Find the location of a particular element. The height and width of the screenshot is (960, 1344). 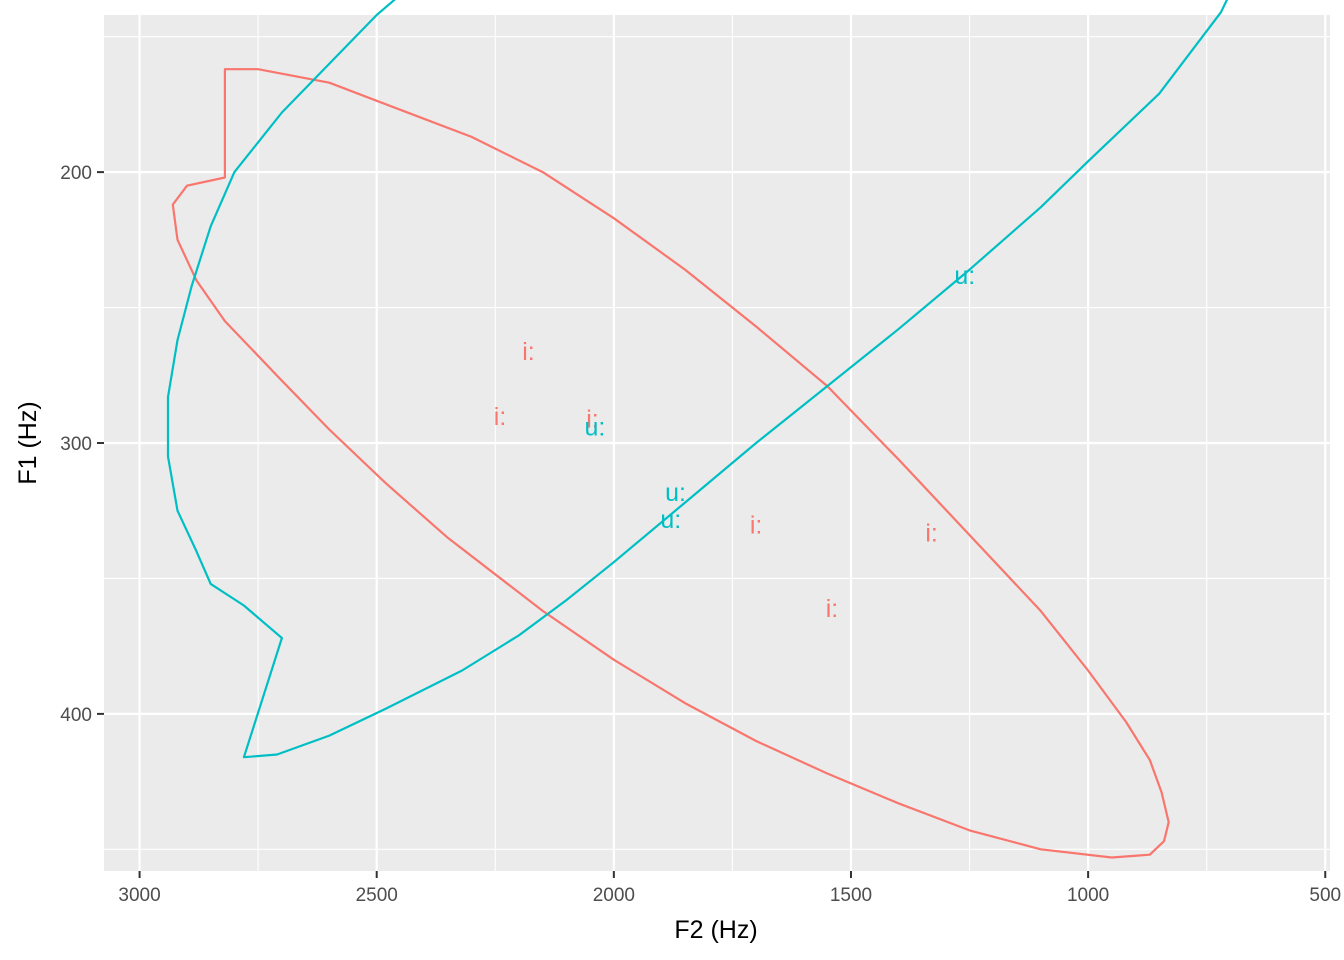

point-labels: i:i: i:i: i:i:u:u:u:u: is located at coordinates (734, 442).